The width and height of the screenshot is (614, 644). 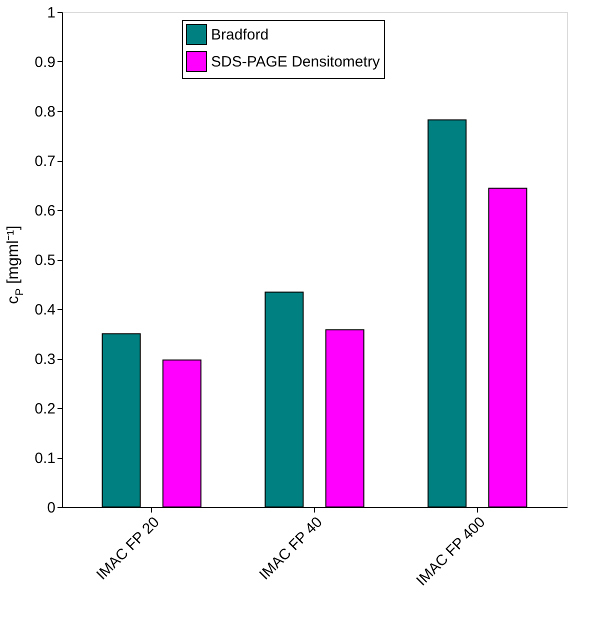 What do you see at coordinates (295, 62) in the screenshot?
I see `legend-label: SDS-PAGE Densitometry` at bounding box center [295, 62].